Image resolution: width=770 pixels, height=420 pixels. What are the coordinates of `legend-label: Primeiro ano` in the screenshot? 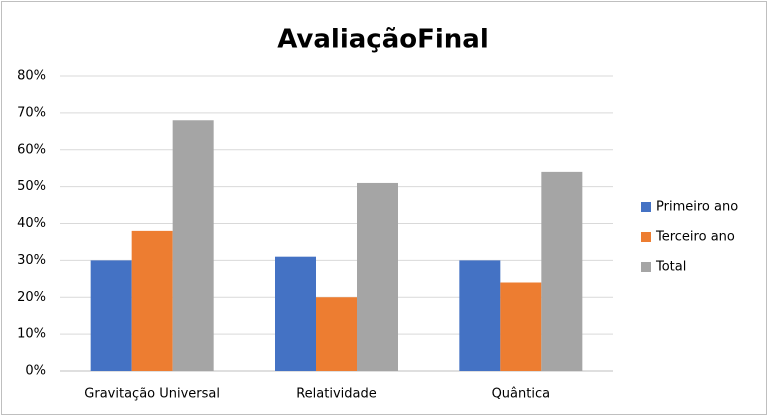 It's located at (697, 207).